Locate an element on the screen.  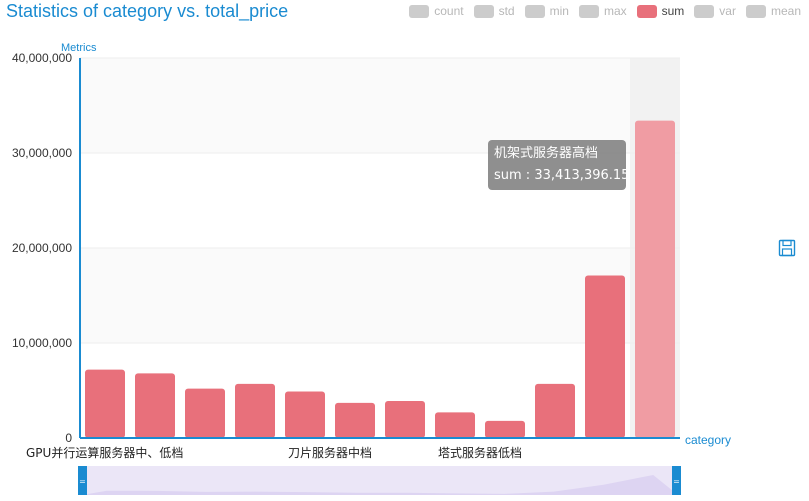
legend-label: mean is located at coordinates (785, 11).